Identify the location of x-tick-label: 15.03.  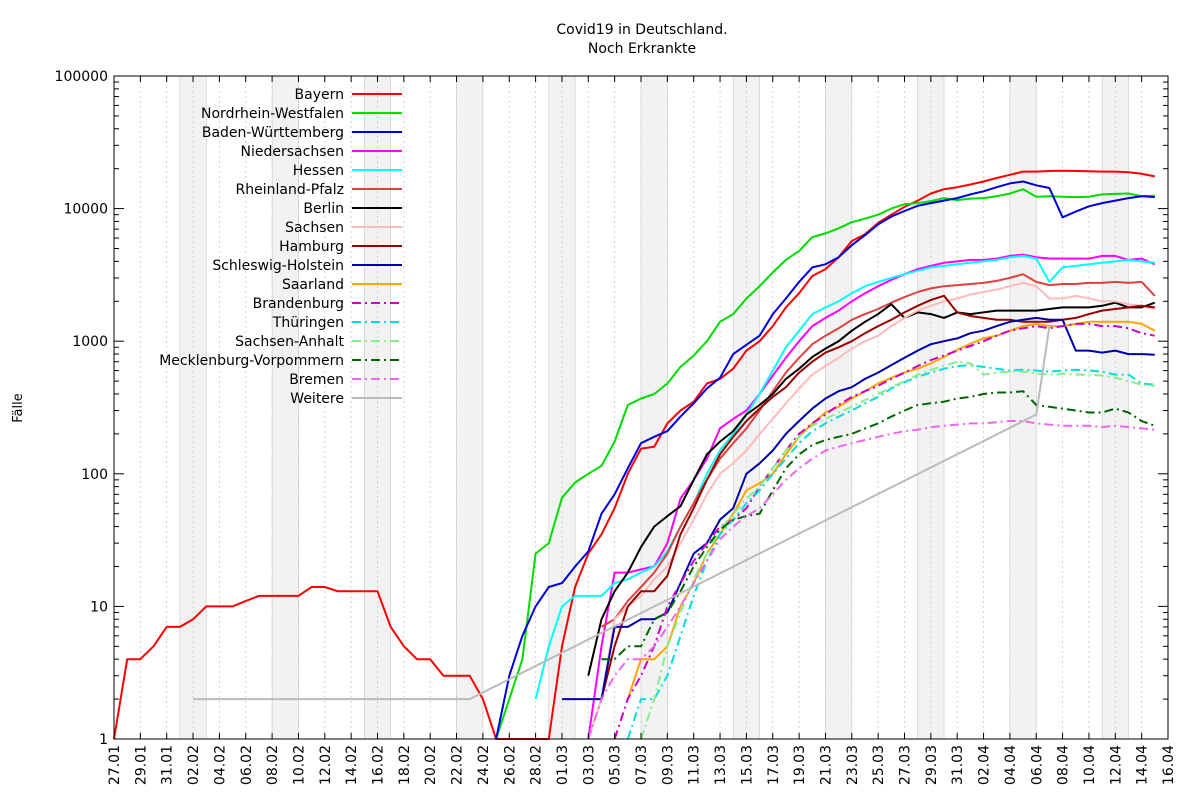
(747, 765).